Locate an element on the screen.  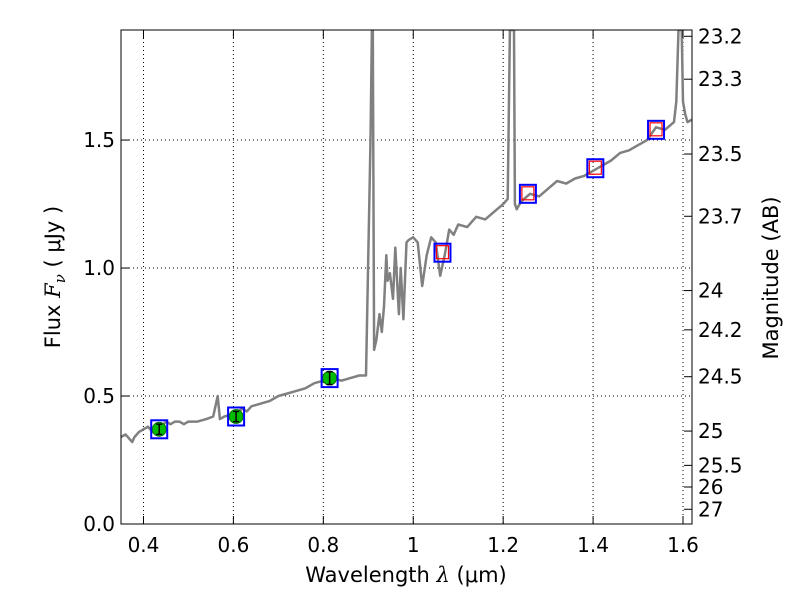
y-tick-label: 0.0 is located at coordinates (99, 524).